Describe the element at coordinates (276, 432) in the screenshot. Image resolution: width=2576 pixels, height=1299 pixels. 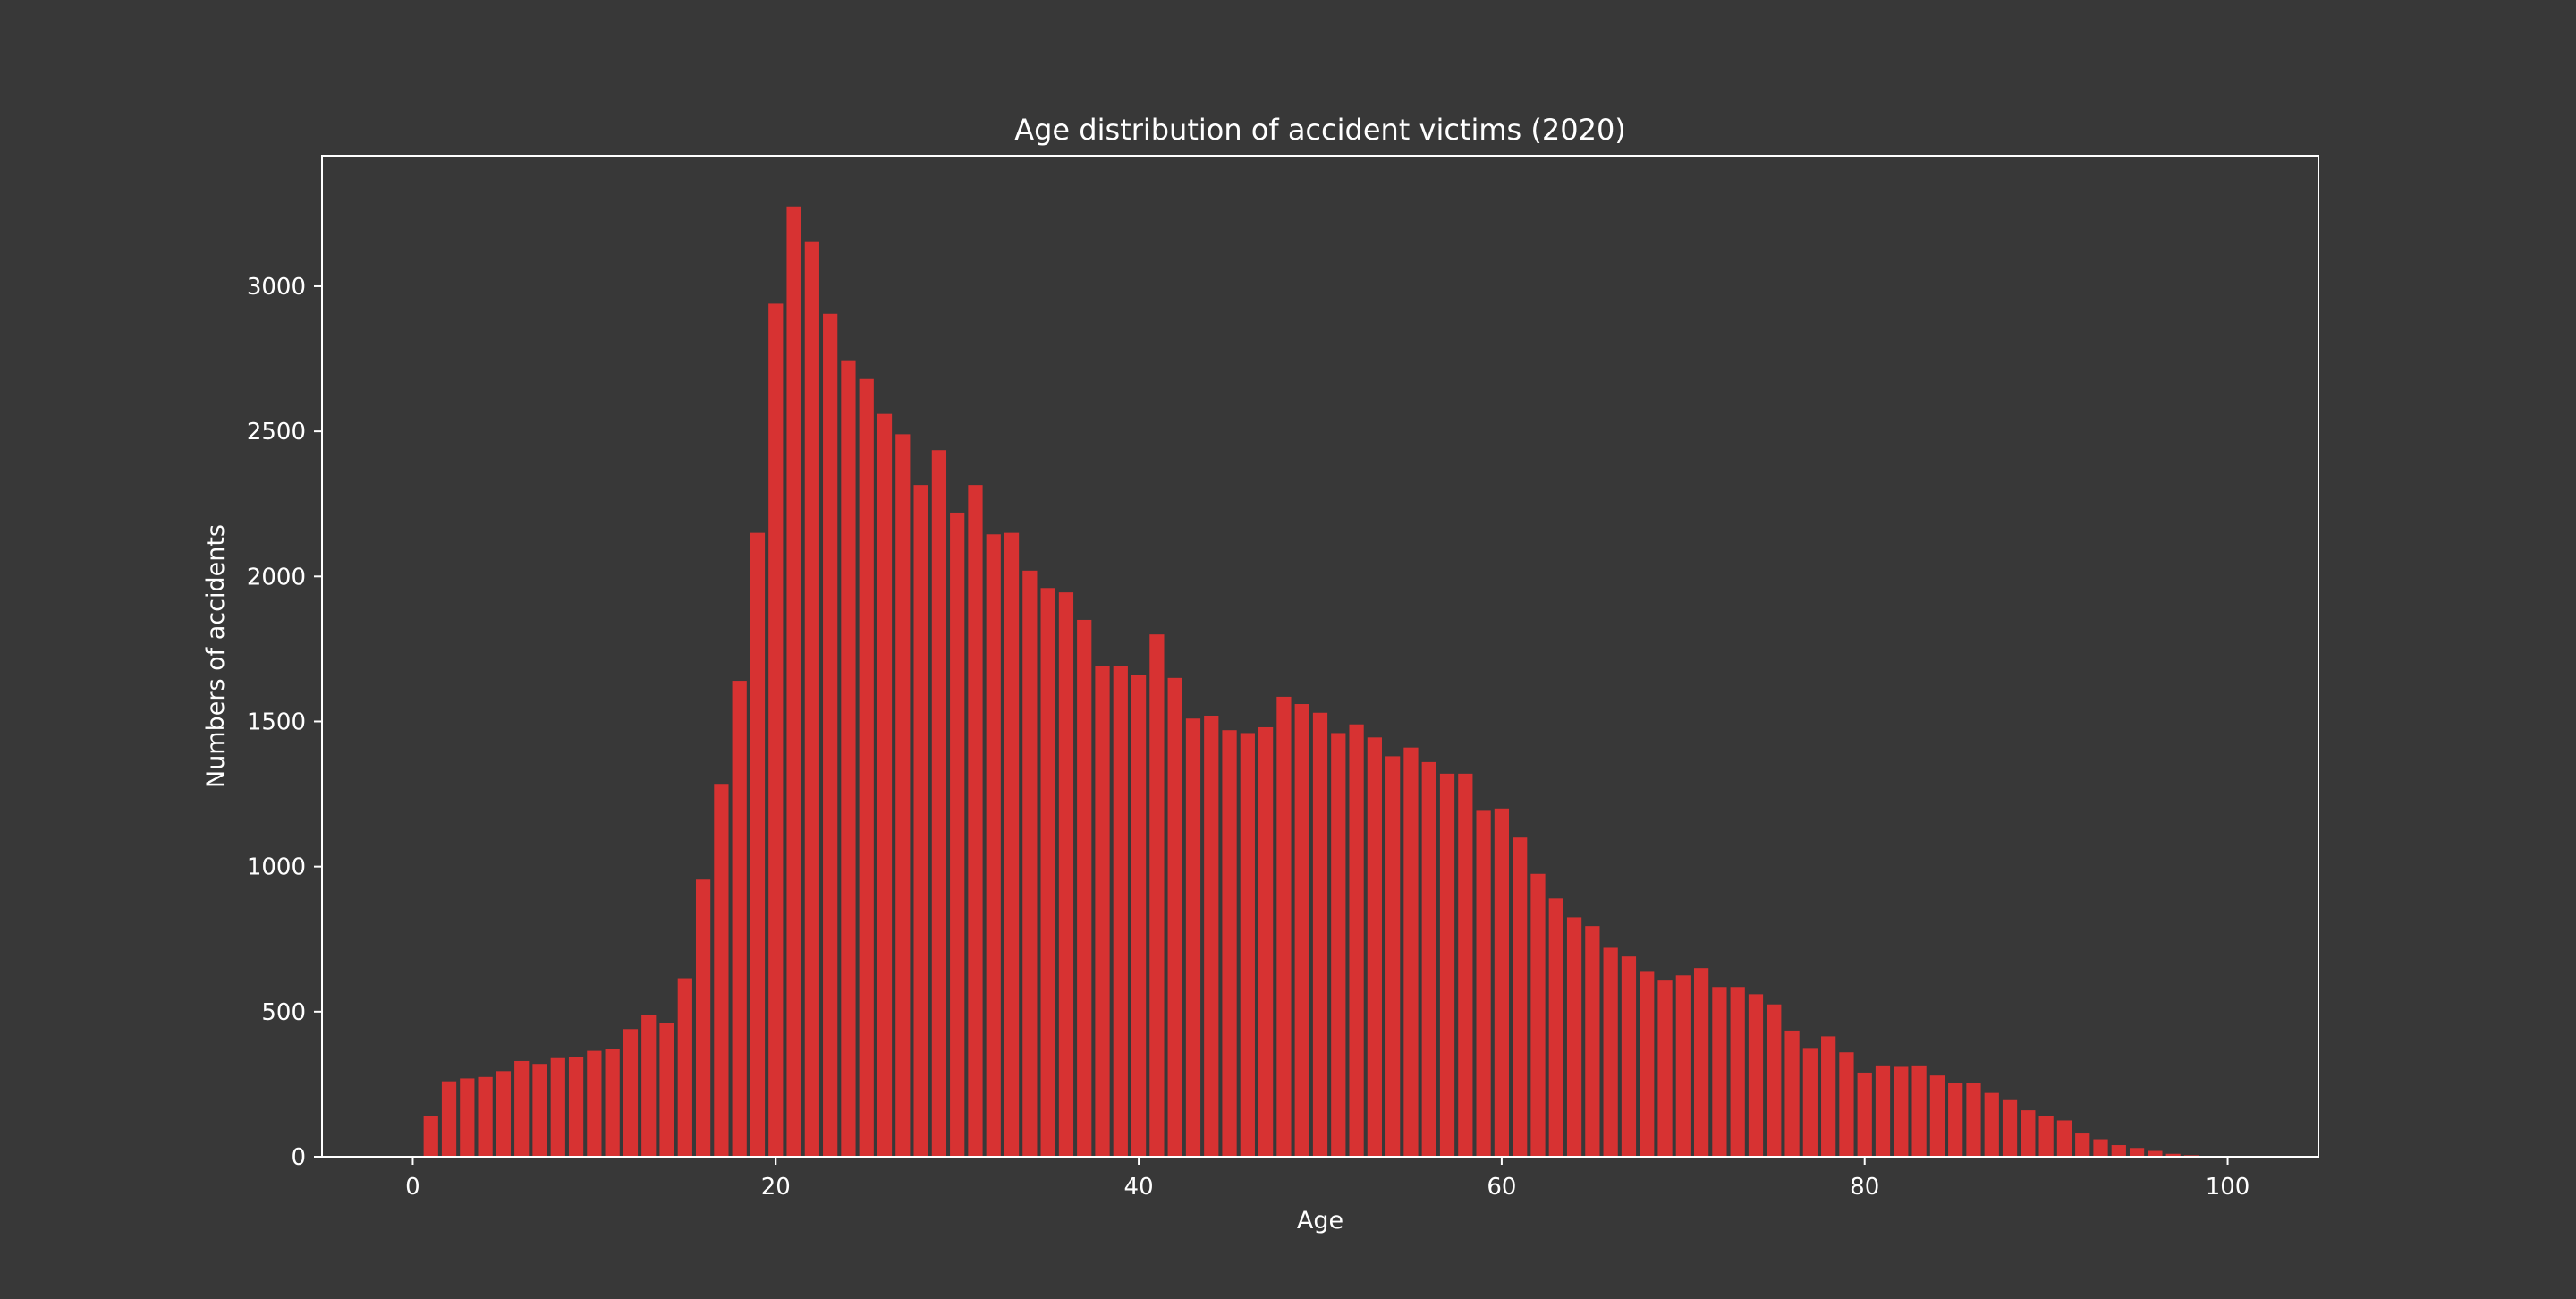
I see `y-tick-label: 2500` at that location.